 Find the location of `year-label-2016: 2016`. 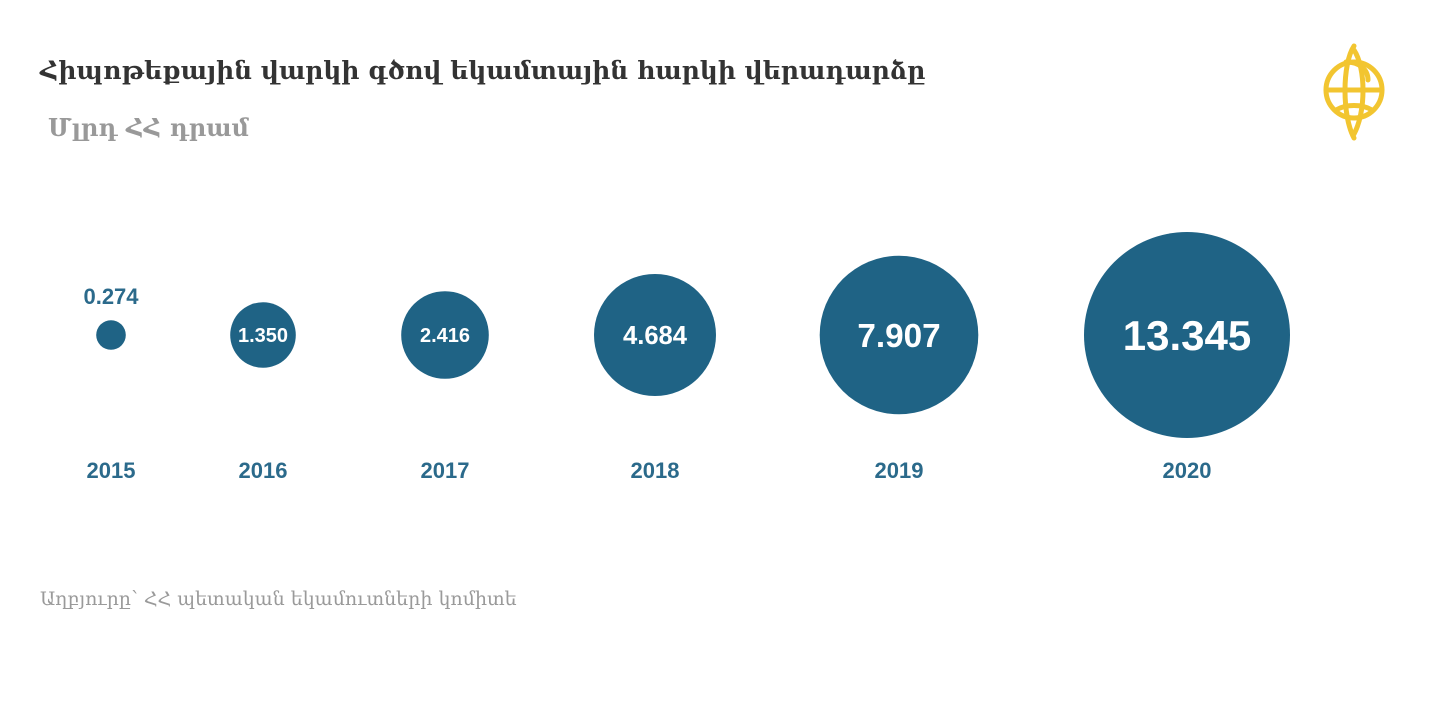

year-label-2016: 2016 is located at coordinates (263, 470).